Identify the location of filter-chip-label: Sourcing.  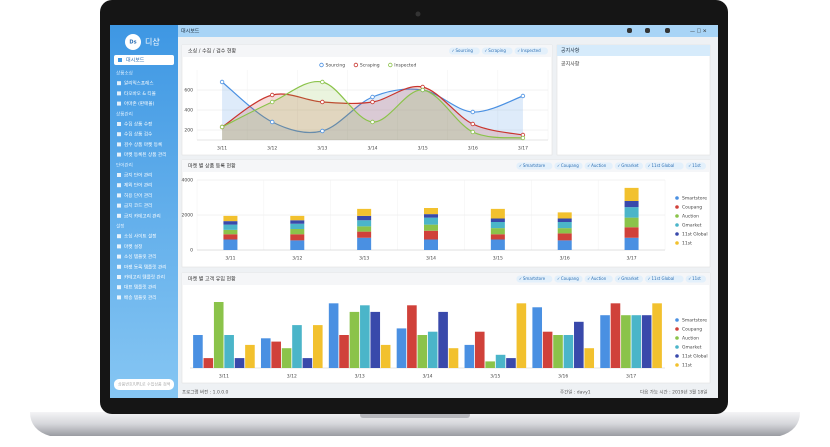
(465, 50).